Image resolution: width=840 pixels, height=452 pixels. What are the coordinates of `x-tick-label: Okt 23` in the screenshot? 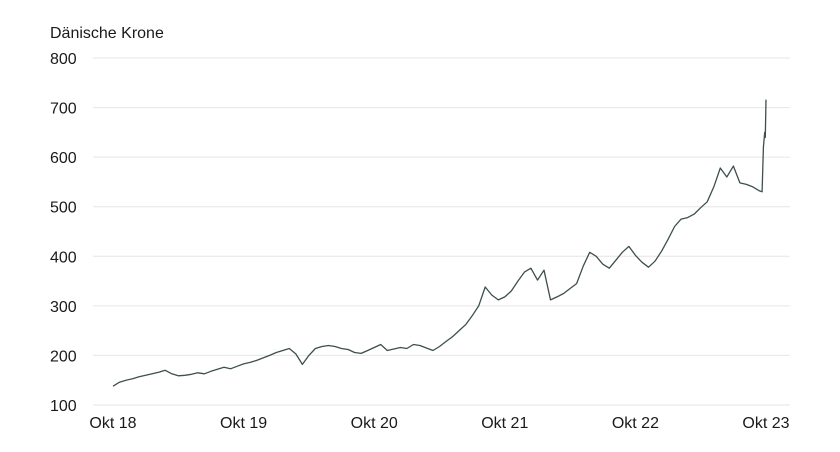 It's located at (765, 423).